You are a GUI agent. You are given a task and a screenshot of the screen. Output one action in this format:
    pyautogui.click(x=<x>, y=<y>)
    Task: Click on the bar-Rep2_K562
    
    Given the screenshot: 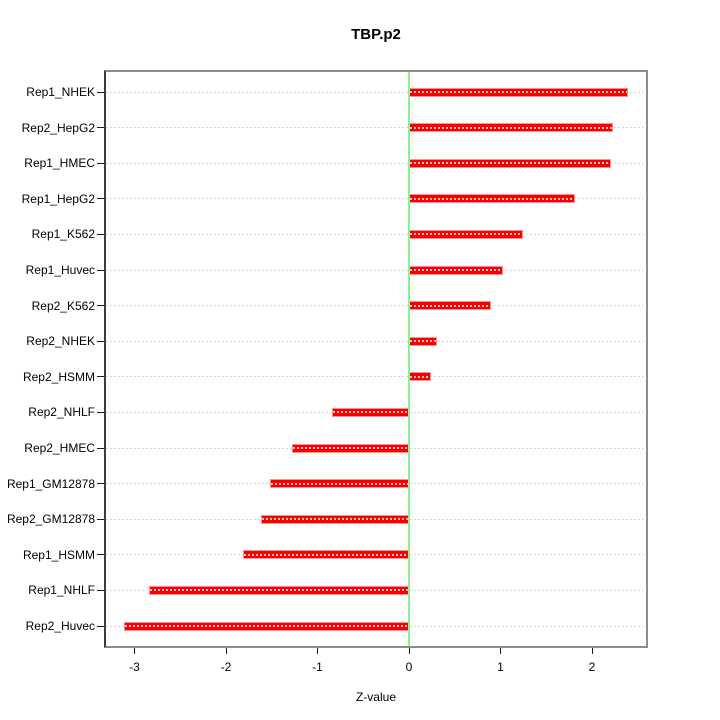 What is the action you would take?
    pyautogui.click(x=450, y=306)
    